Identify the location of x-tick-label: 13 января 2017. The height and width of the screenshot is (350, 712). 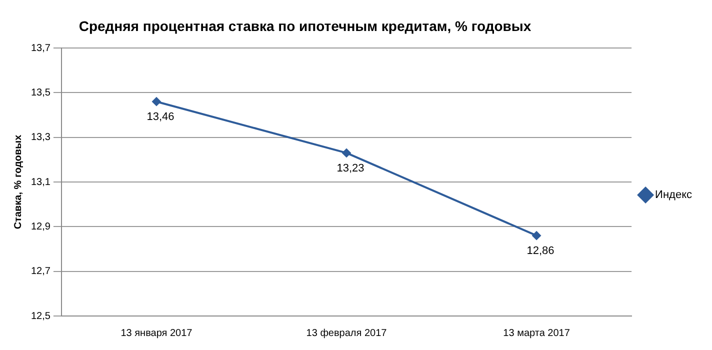
(156, 333).